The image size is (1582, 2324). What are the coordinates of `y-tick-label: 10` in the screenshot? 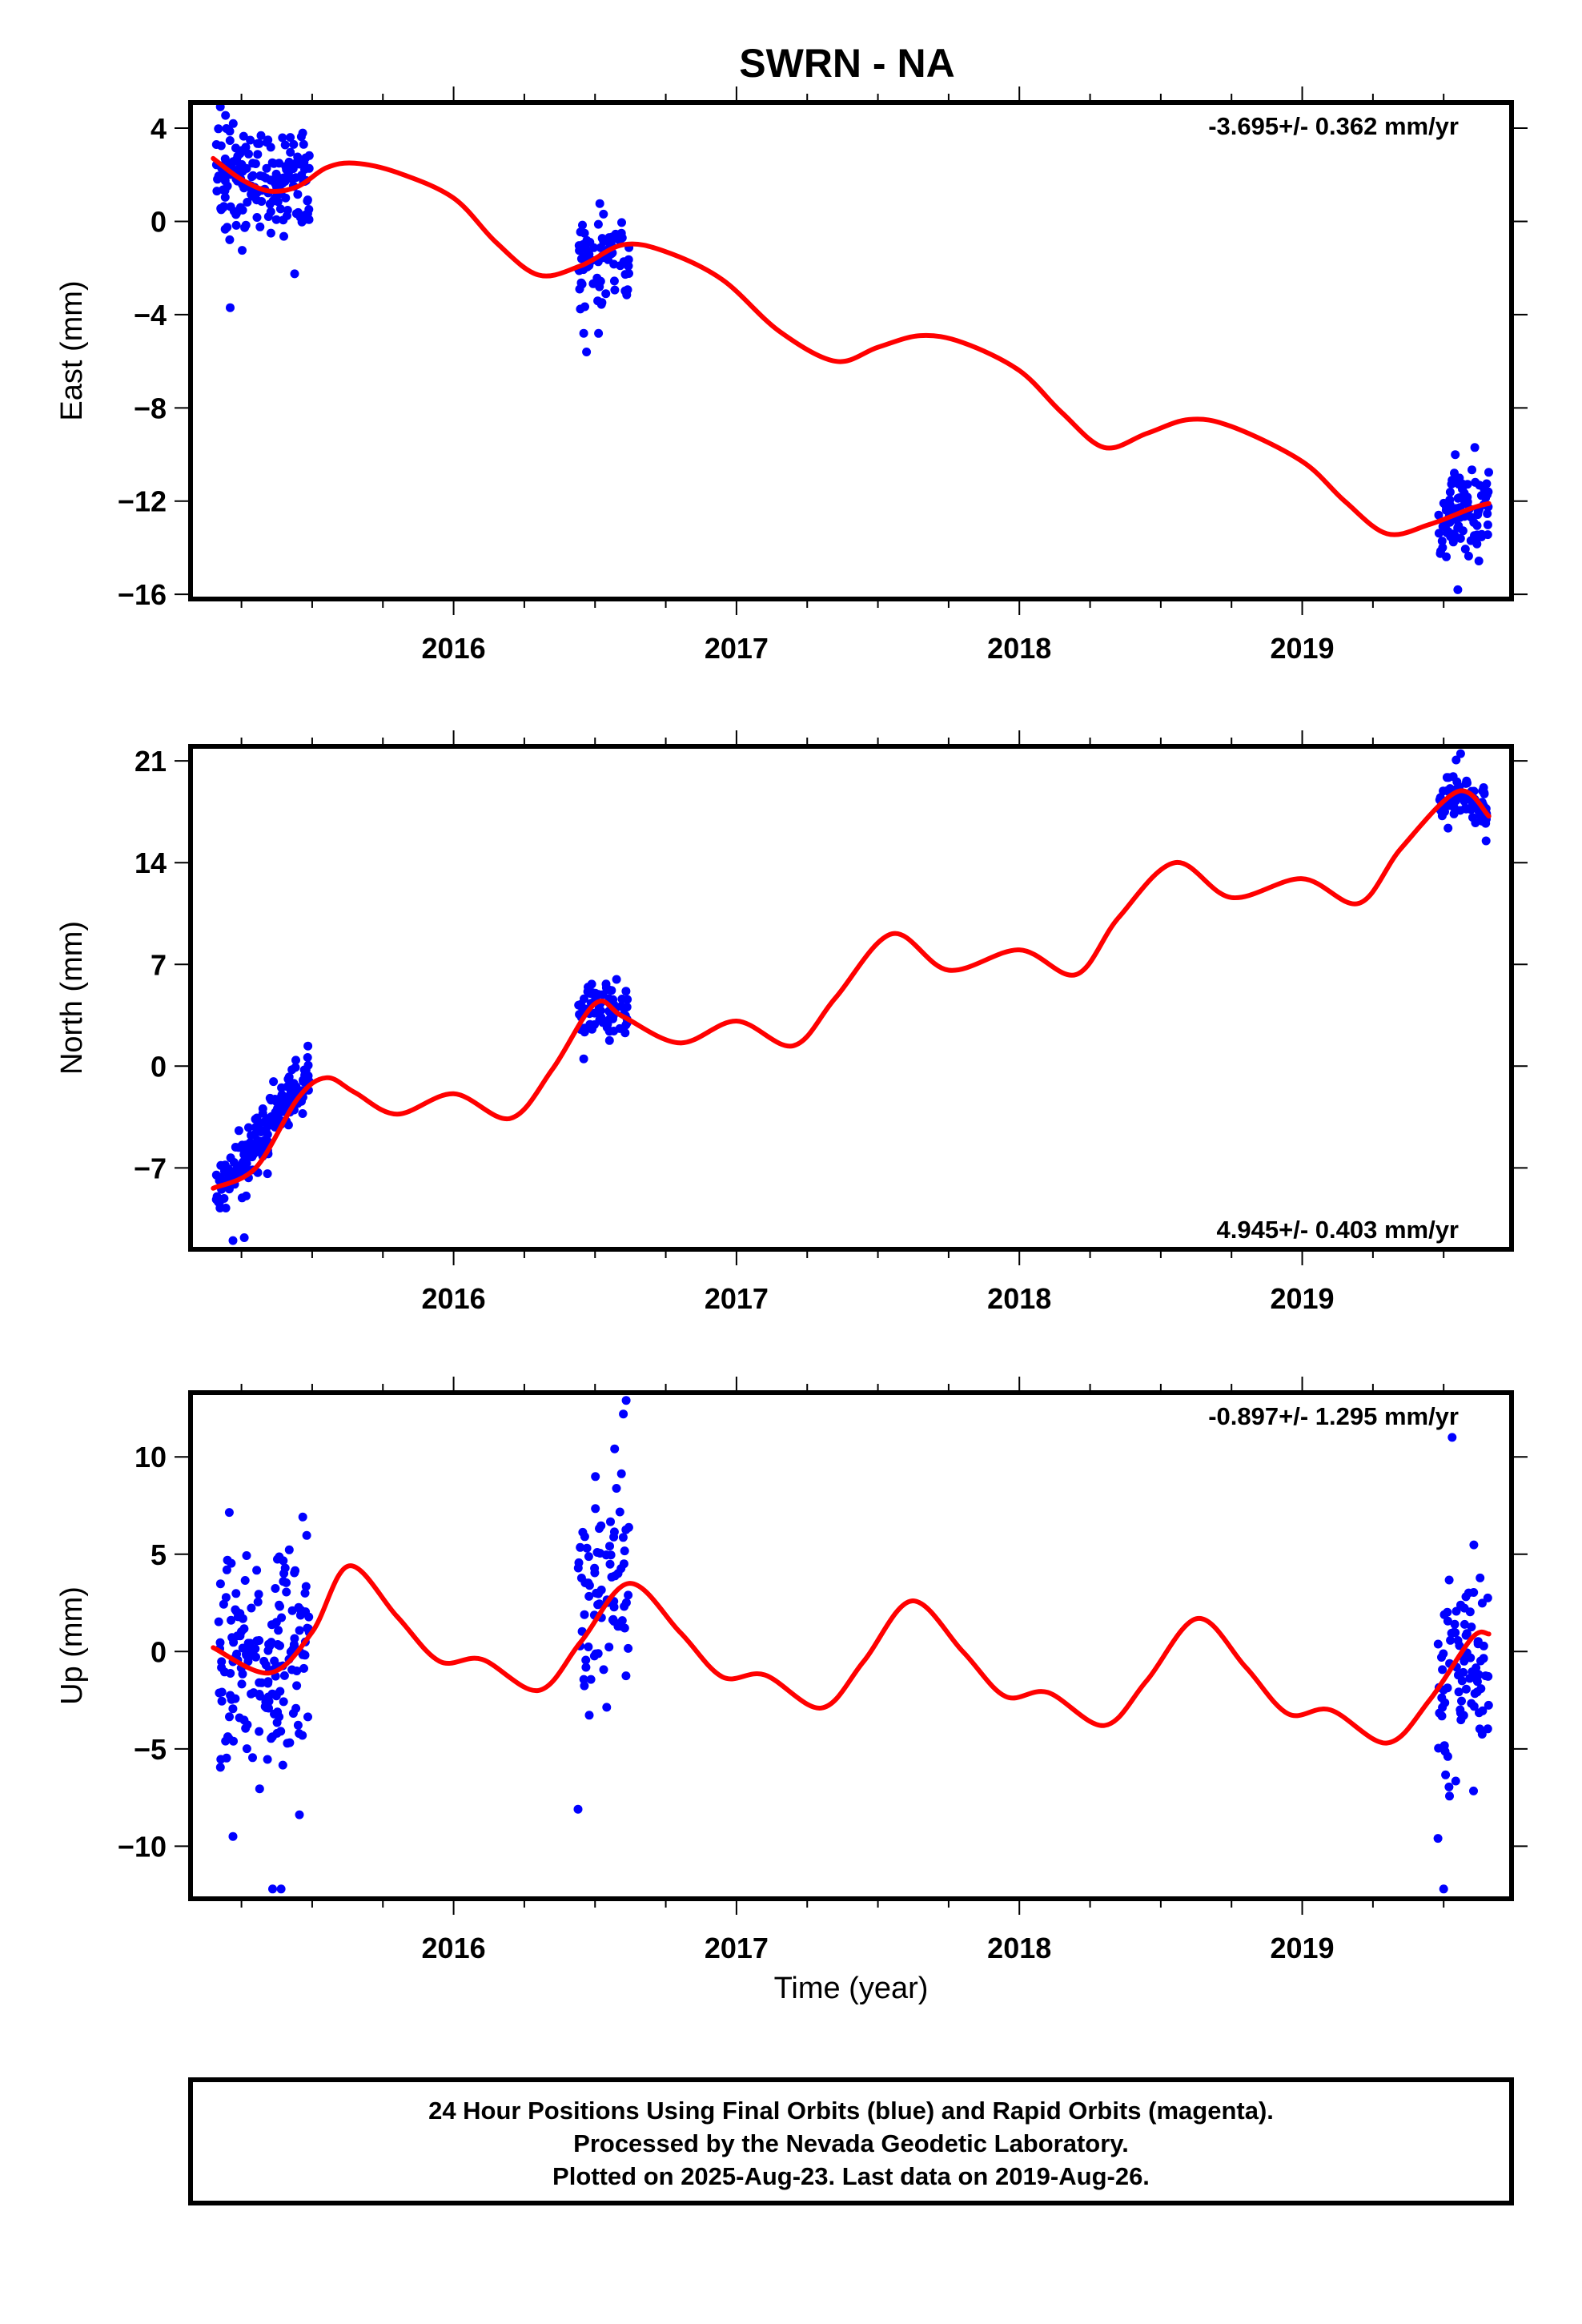 It's located at (151, 1457).